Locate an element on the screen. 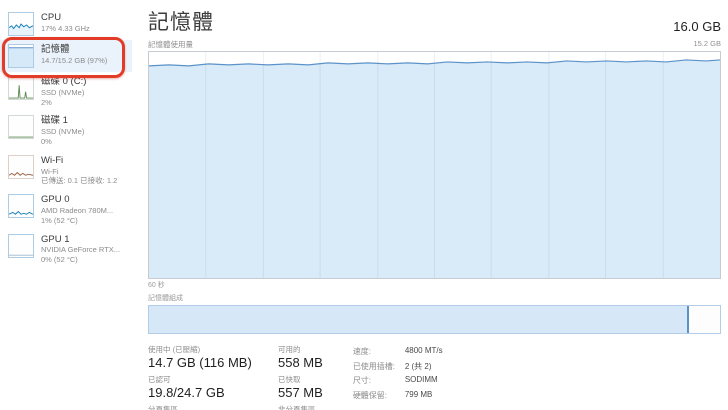 The width and height of the screenshot is (728, 410). gpu0-mini-graph is located at coordinates (21, 206).